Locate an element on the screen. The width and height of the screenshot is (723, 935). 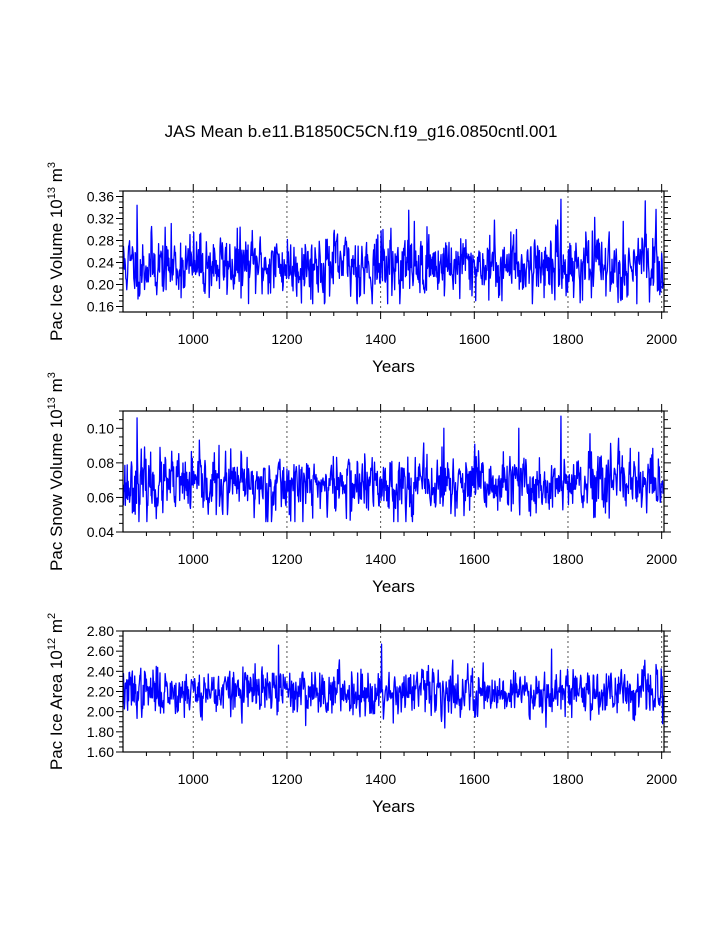
y-tick-label: 1.60 is located at coordinates (100, 752).